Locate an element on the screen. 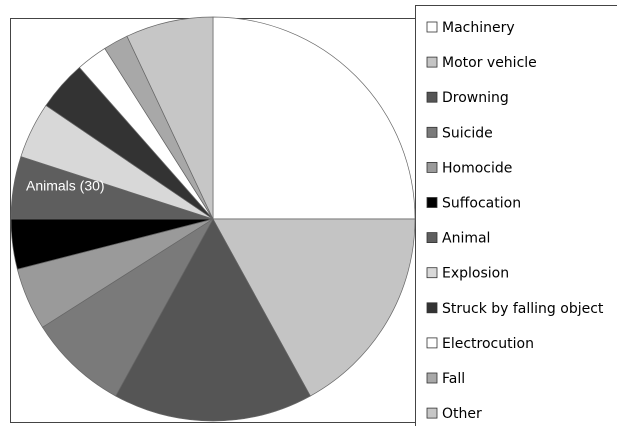  legend-label: Machinery is located at coordinates (478, 28).